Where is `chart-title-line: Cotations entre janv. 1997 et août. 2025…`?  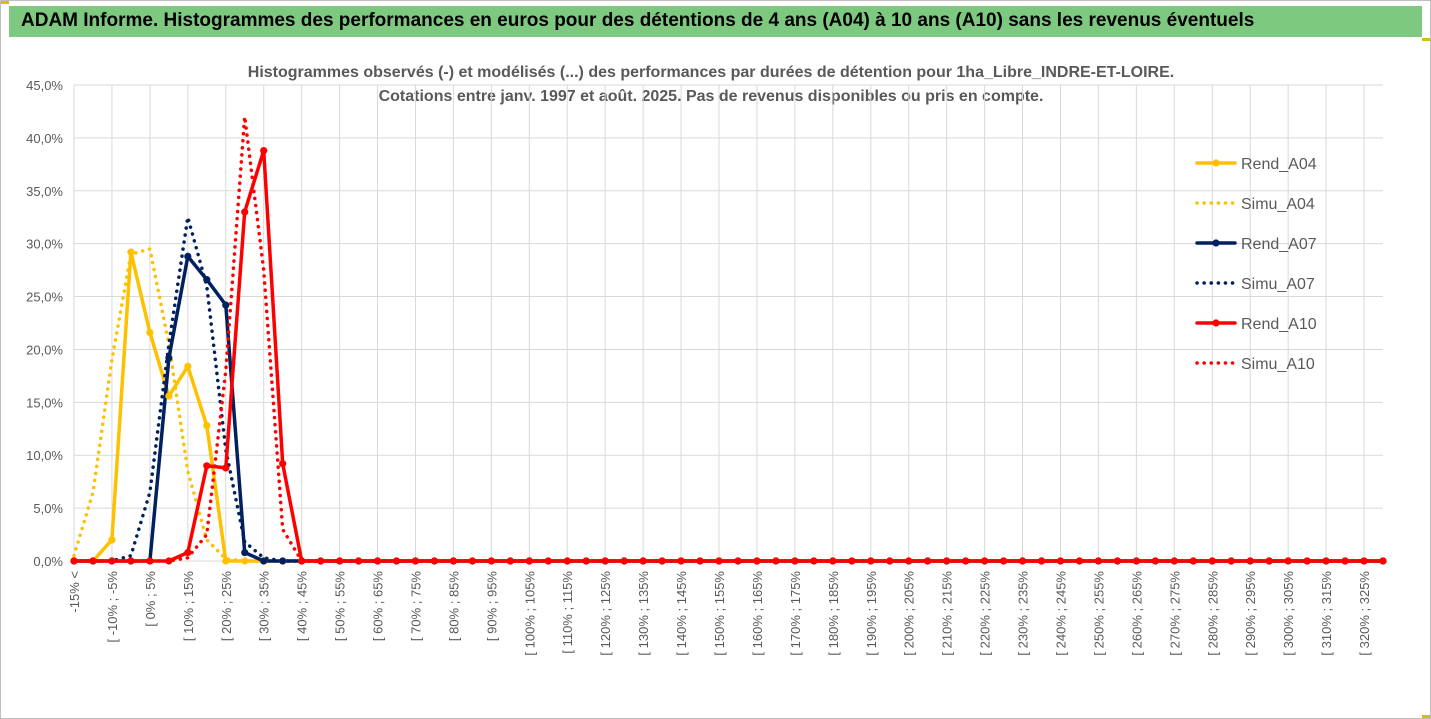 chart-title-line: Cotations entre janv. 1997 et août. 2025… is located at coordinates (711, 96).